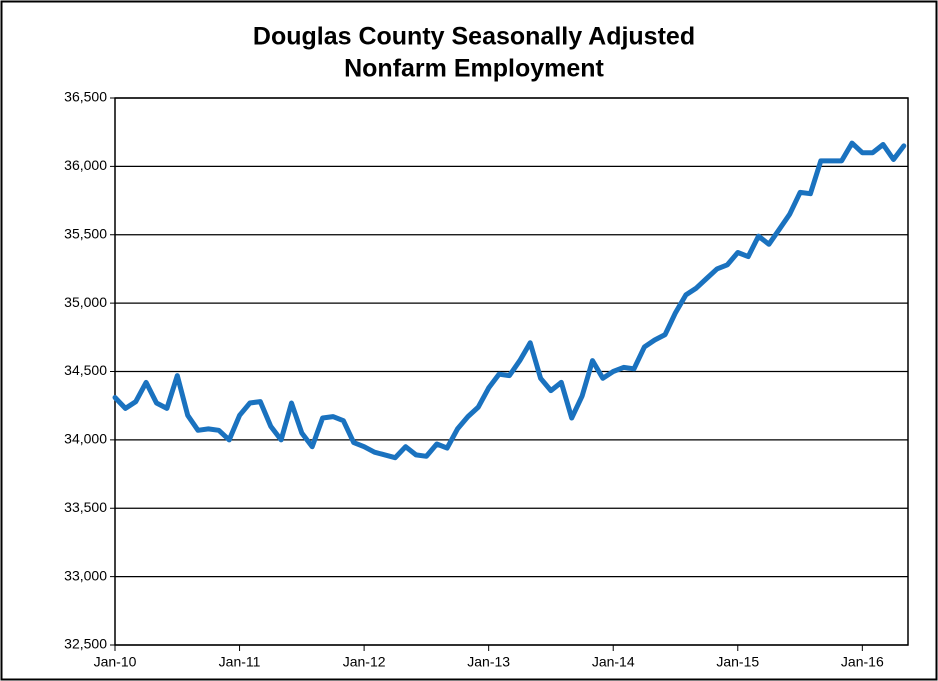 This screenshot has width=938, height=681. Describe the element at coordinates (85, 644) in the screenshot. I see `y-tick-label: 32,500` at that location.